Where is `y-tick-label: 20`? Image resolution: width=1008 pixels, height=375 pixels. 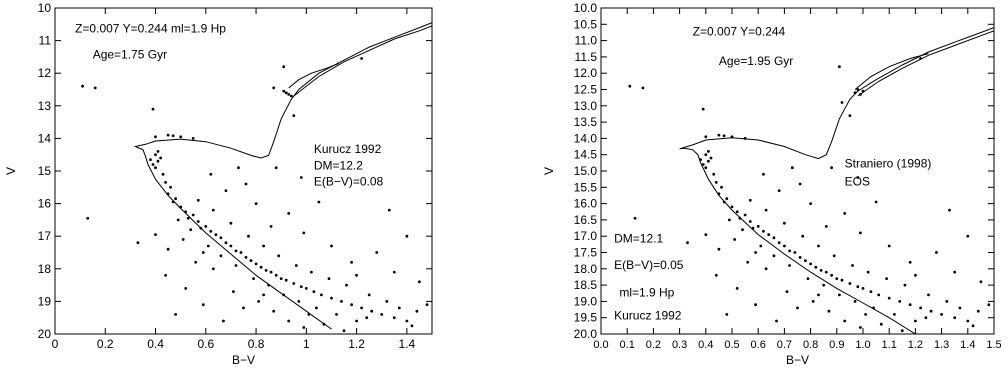
y-tick-label: 20 is located at coordinates (45, 334).